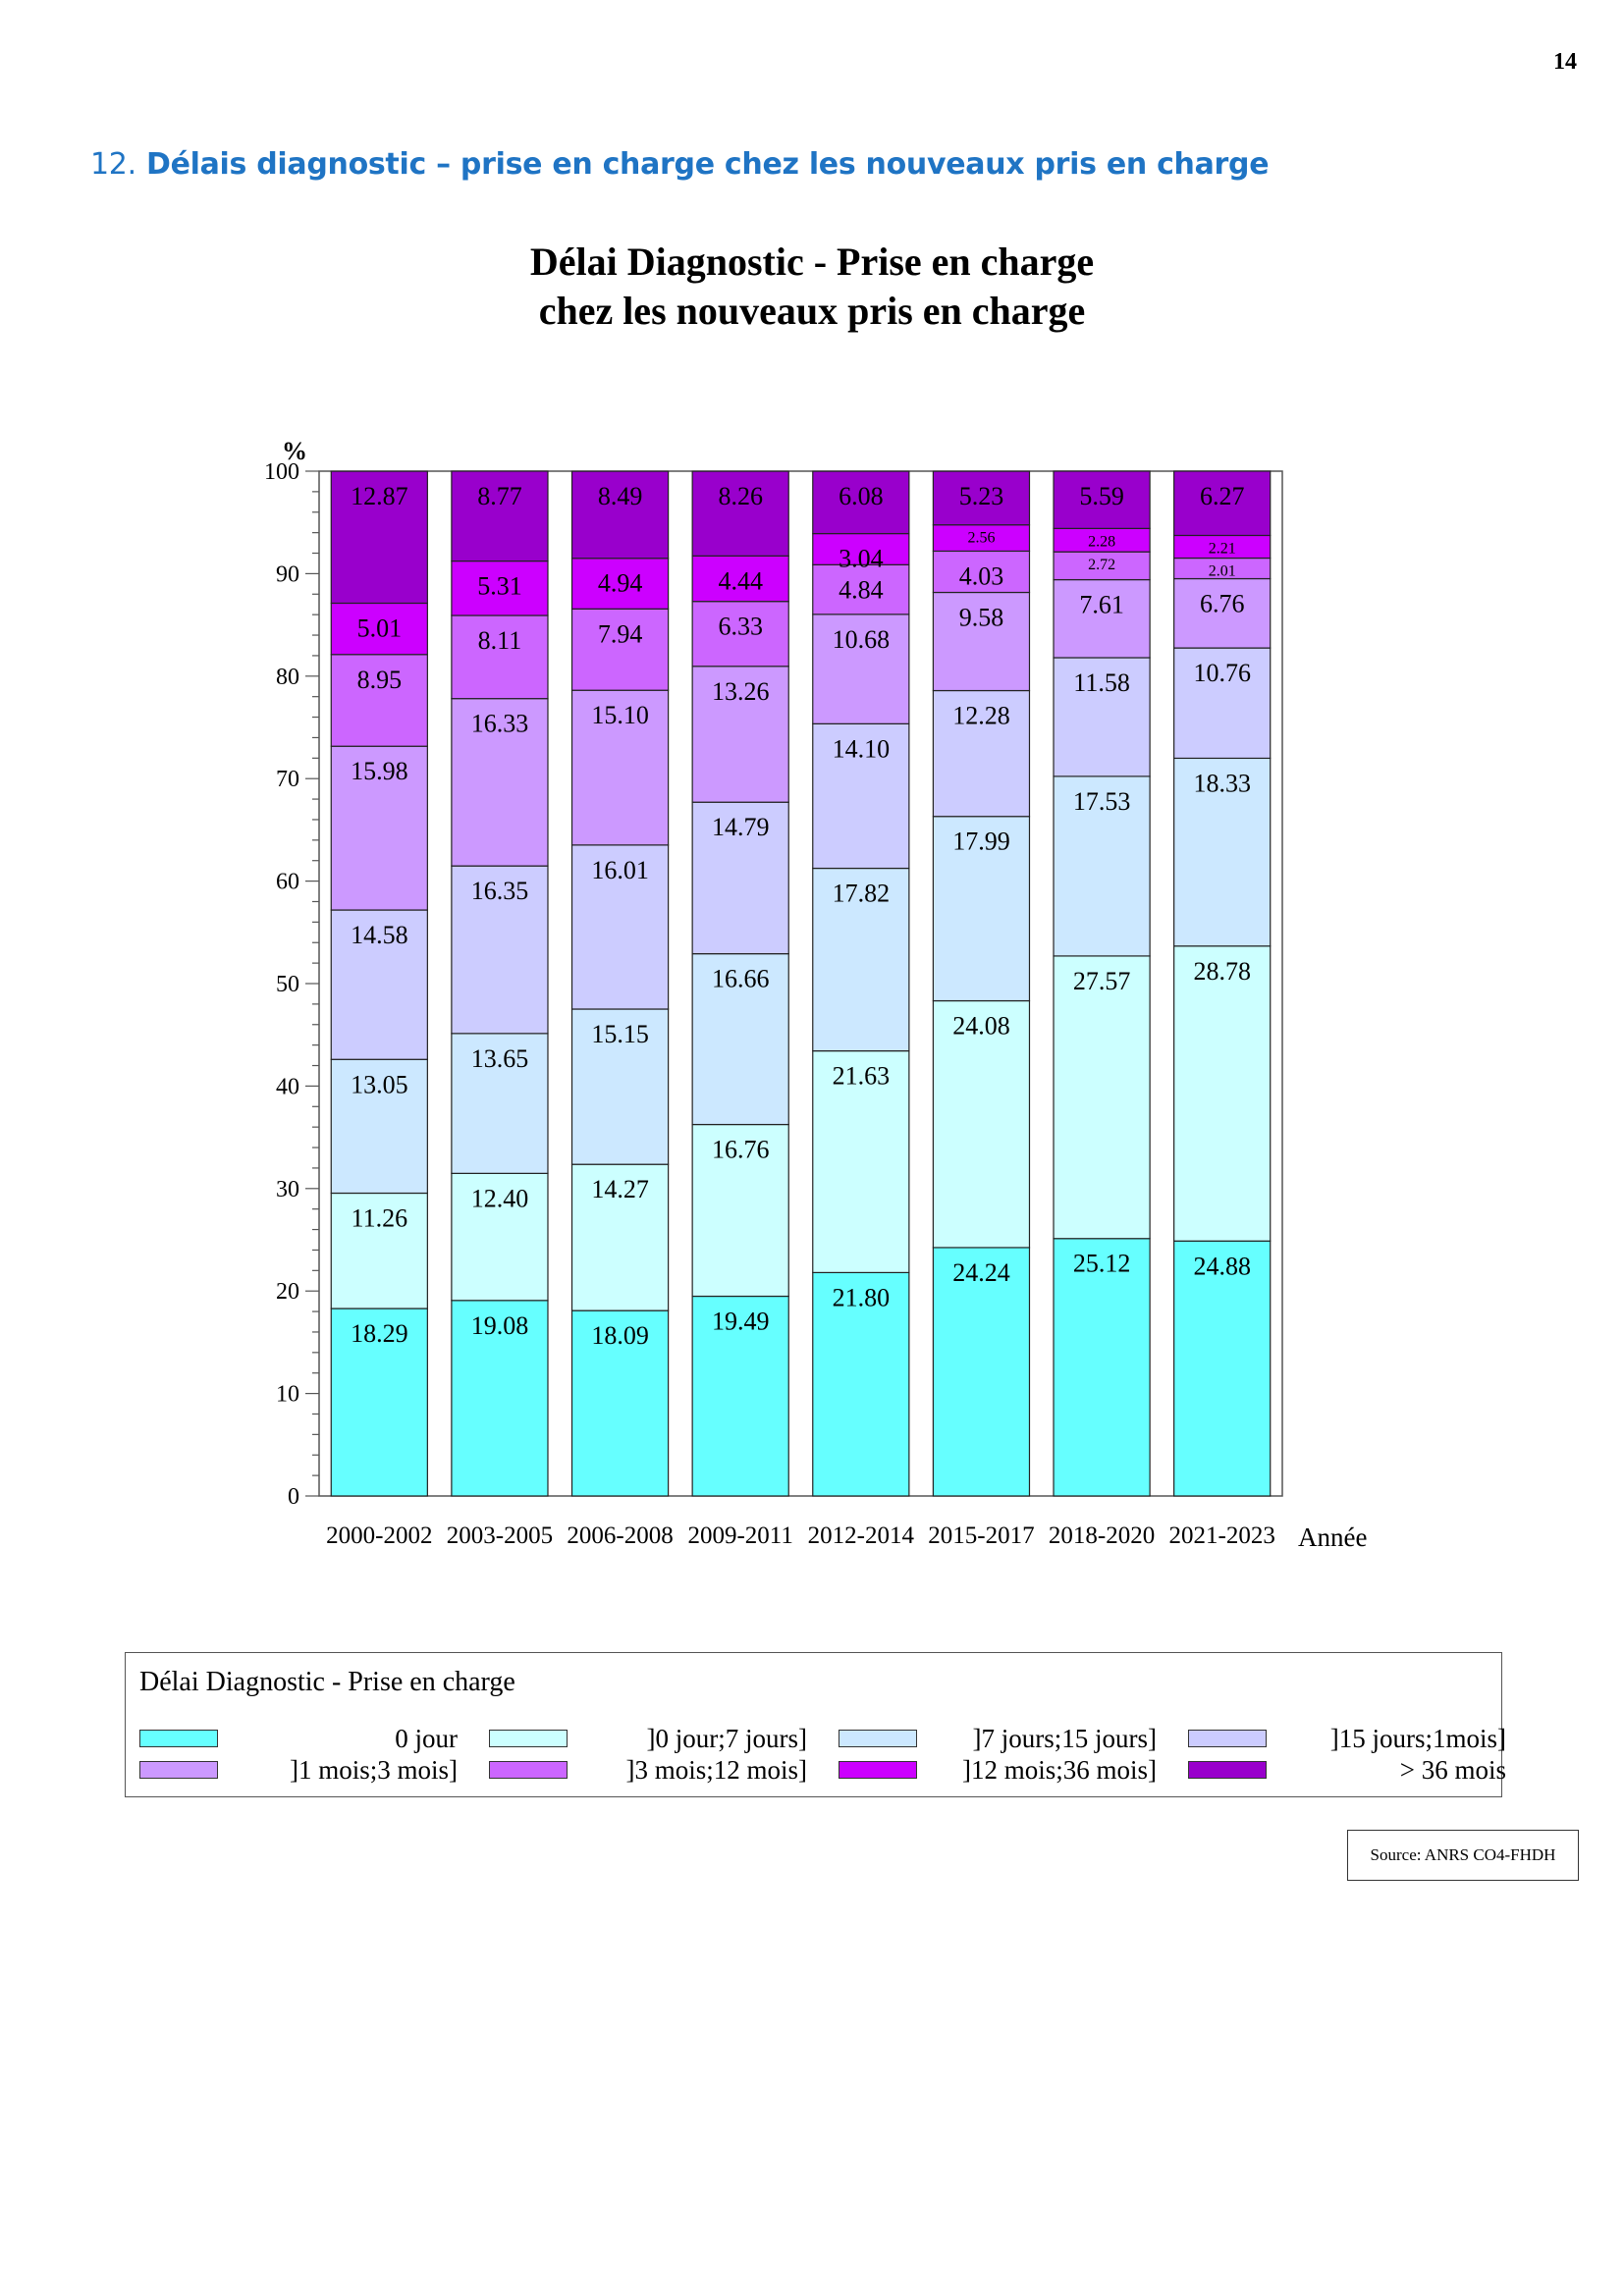 The image size is (1624, 2296). Describe the element at coordinates (740, 627) in the screenshot. I see `data-label: 6.33` at that location.